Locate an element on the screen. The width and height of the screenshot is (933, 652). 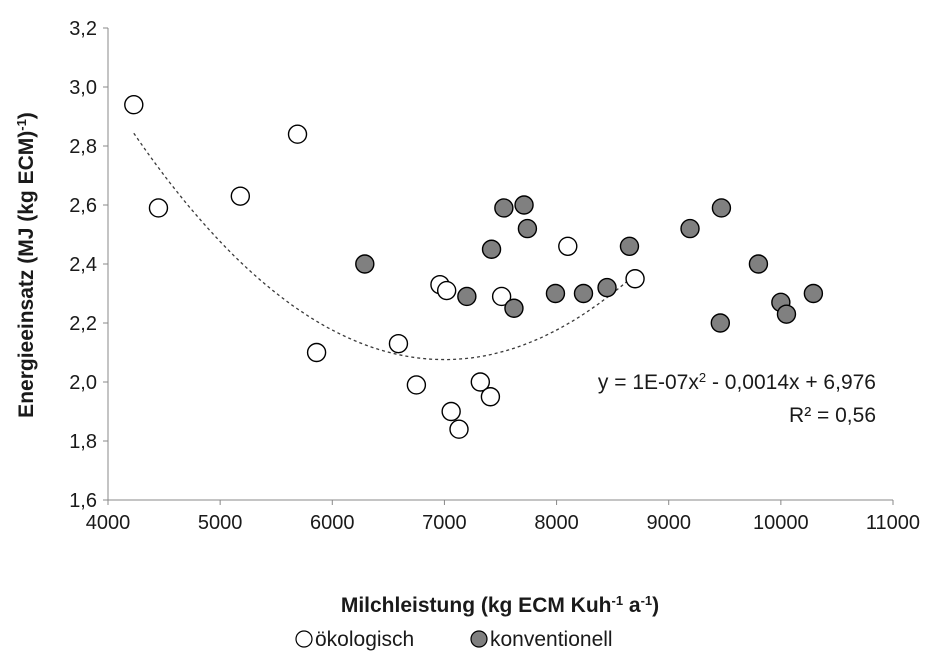
y-tick-label: 1,8 is located at coordinates (83, 442).